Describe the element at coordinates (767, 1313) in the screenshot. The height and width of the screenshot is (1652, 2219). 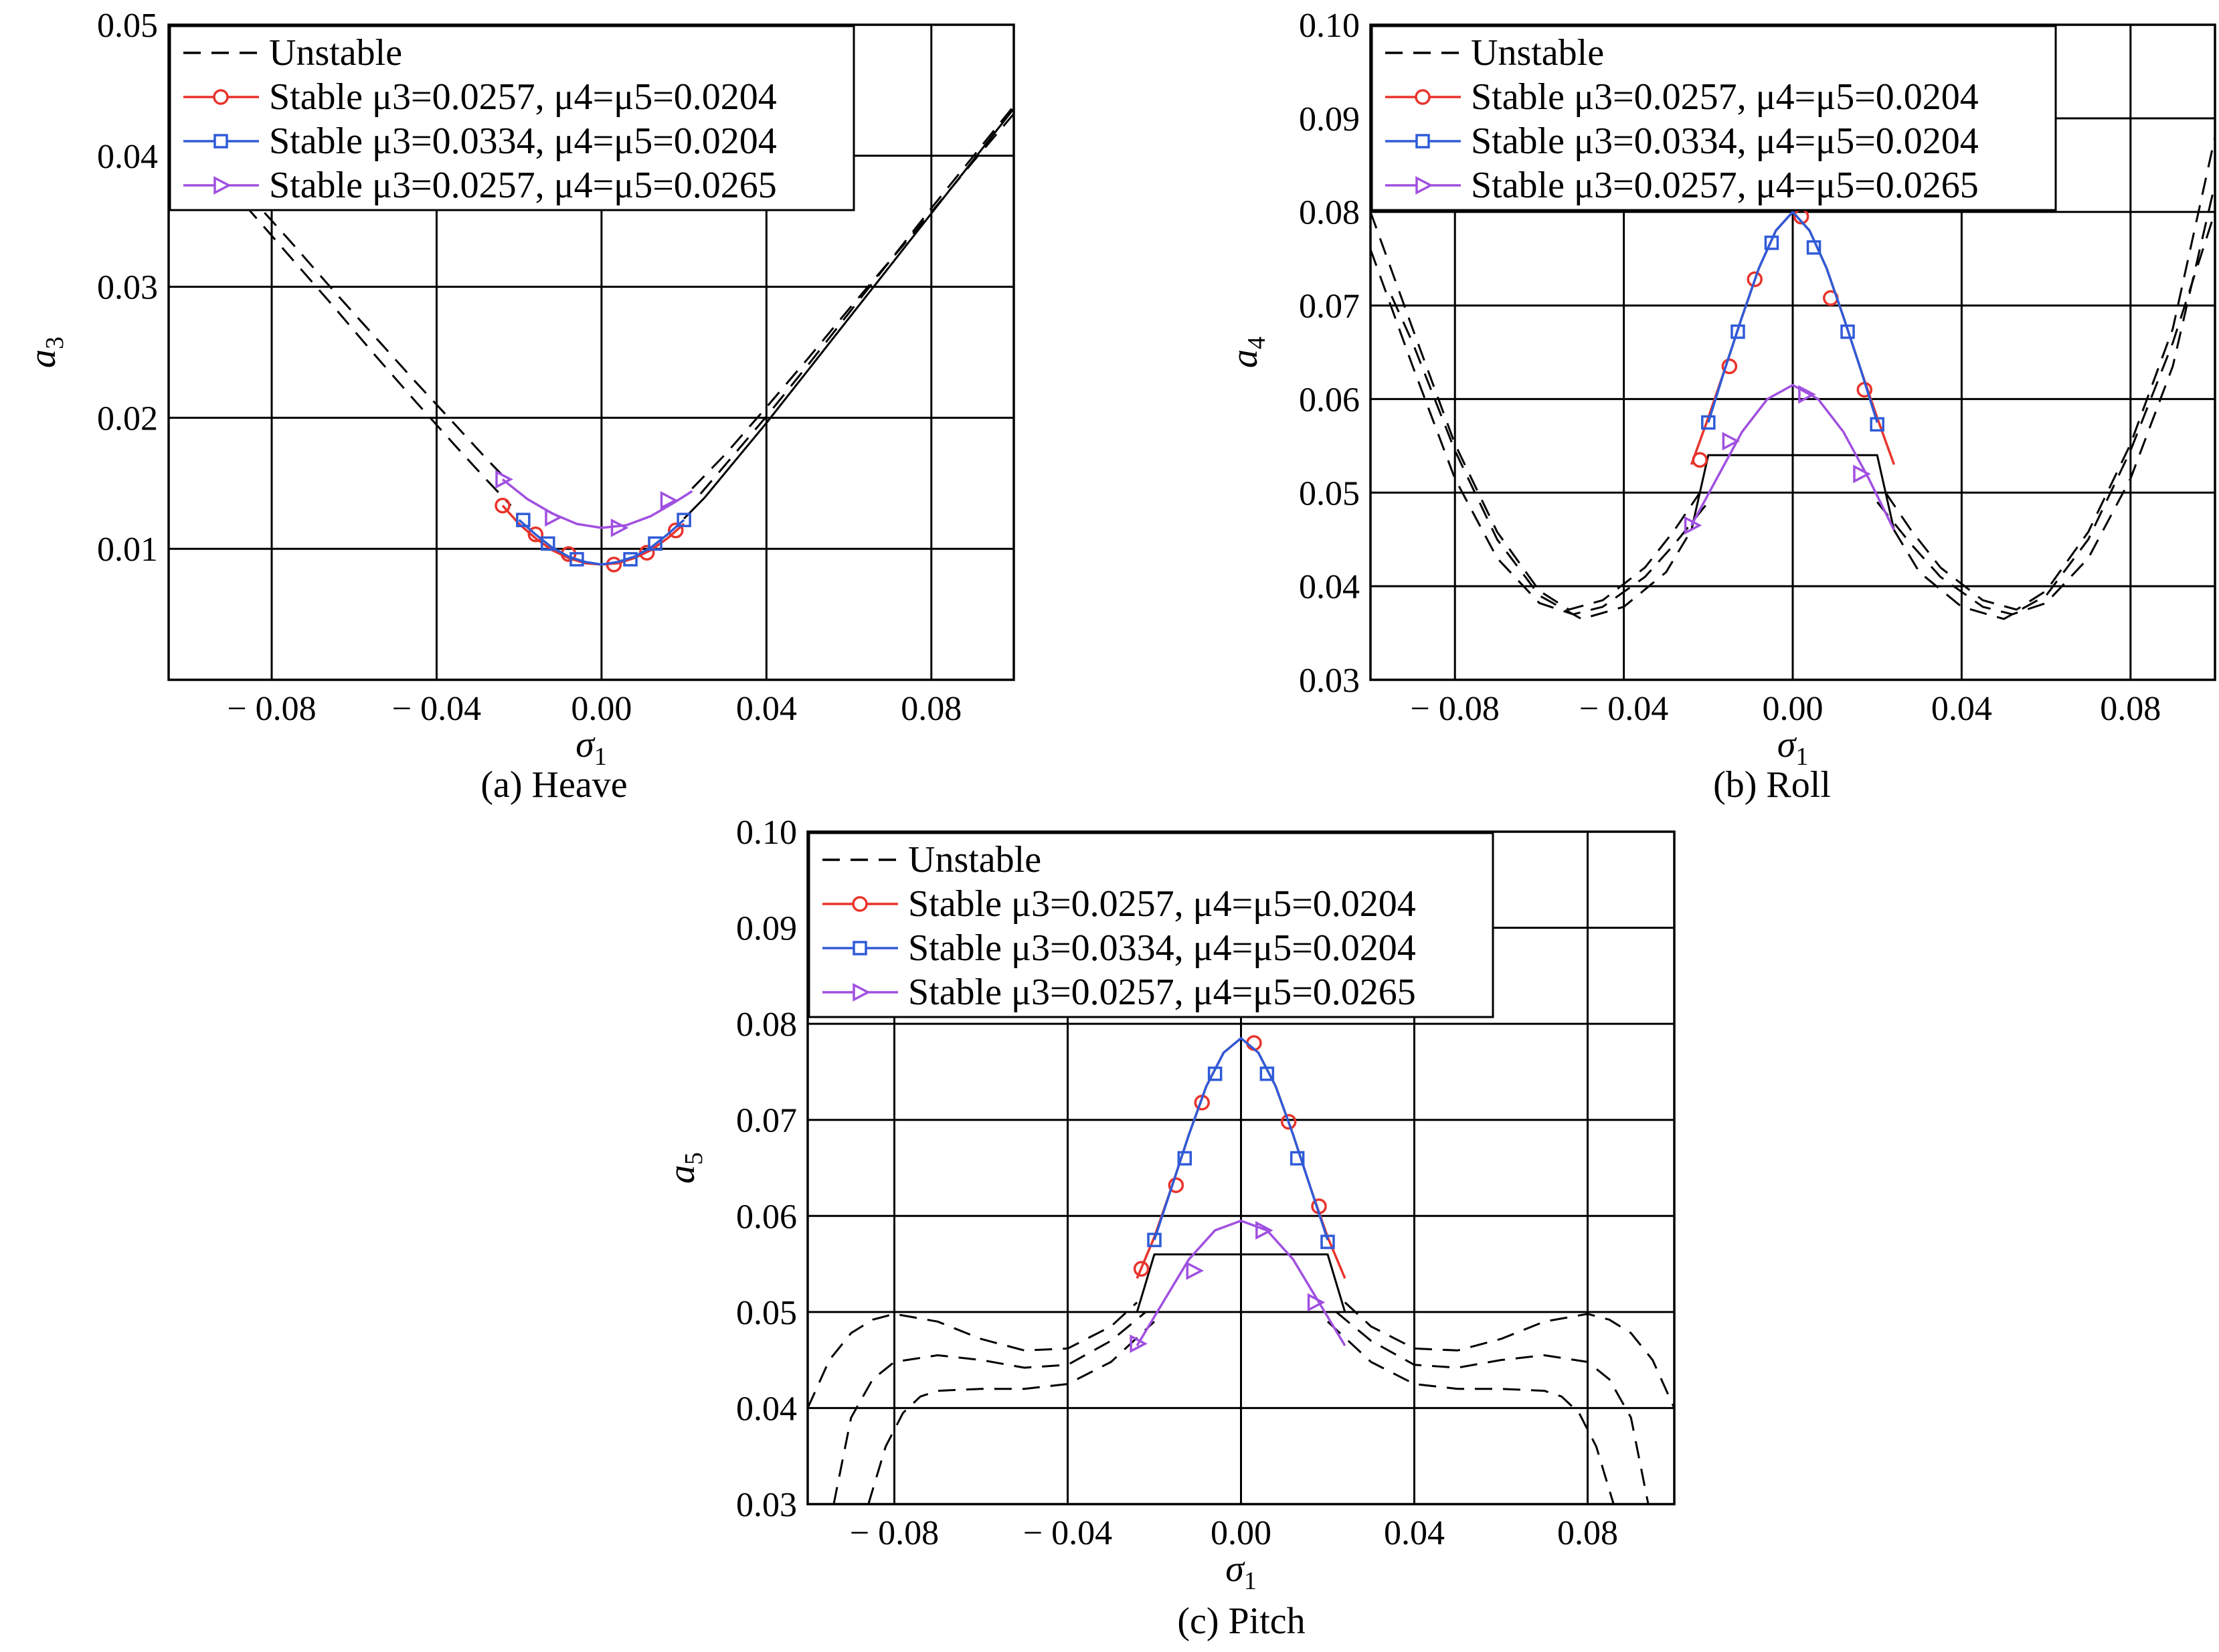
I see `y-tick-label: 0.05` at that location.